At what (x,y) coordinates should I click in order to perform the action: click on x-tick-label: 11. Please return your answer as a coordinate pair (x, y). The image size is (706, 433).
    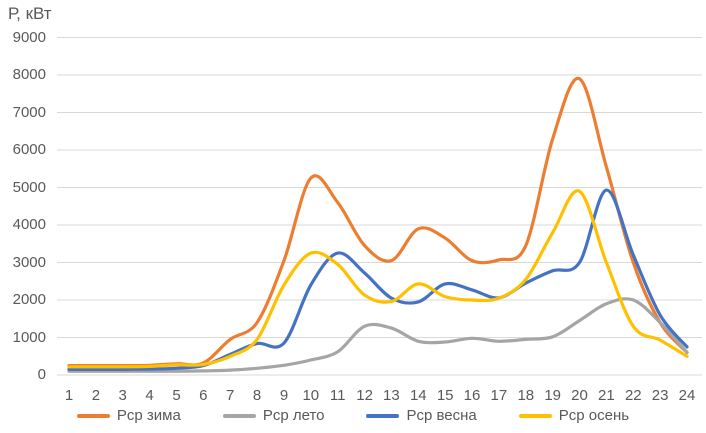
    Looking at the image, I should click on (337, 395).